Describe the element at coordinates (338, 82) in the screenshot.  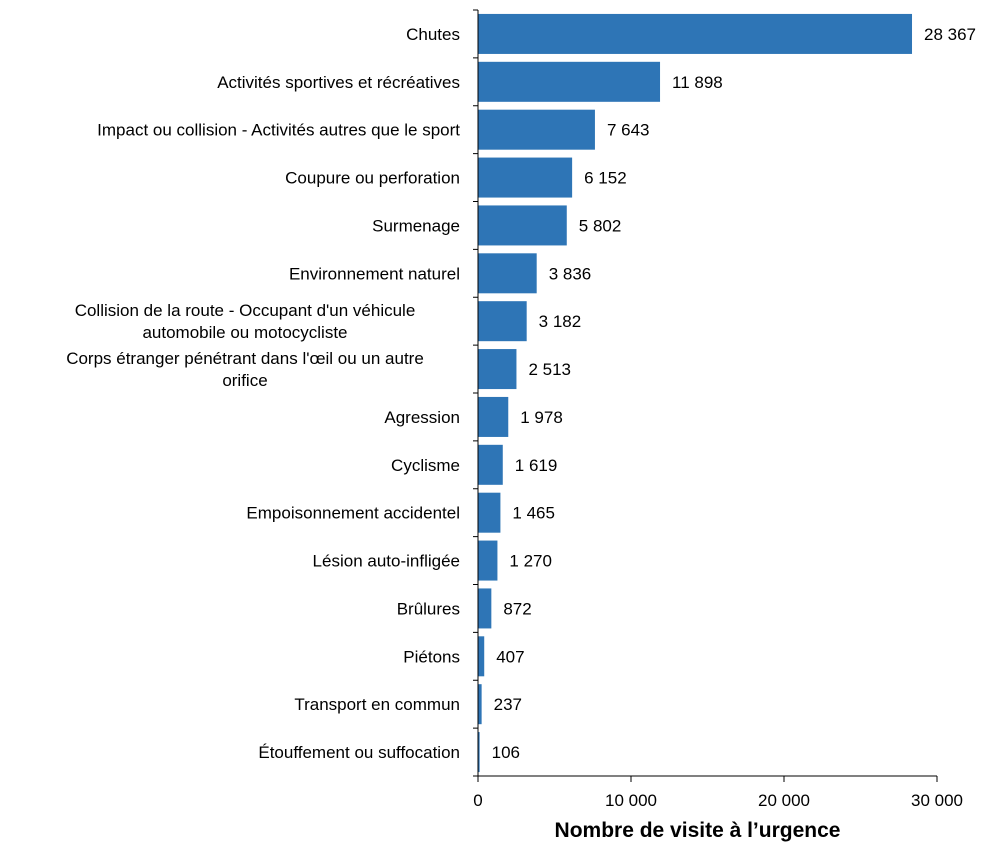
I see `category-label: Activités sportives et récréatives` at that location.